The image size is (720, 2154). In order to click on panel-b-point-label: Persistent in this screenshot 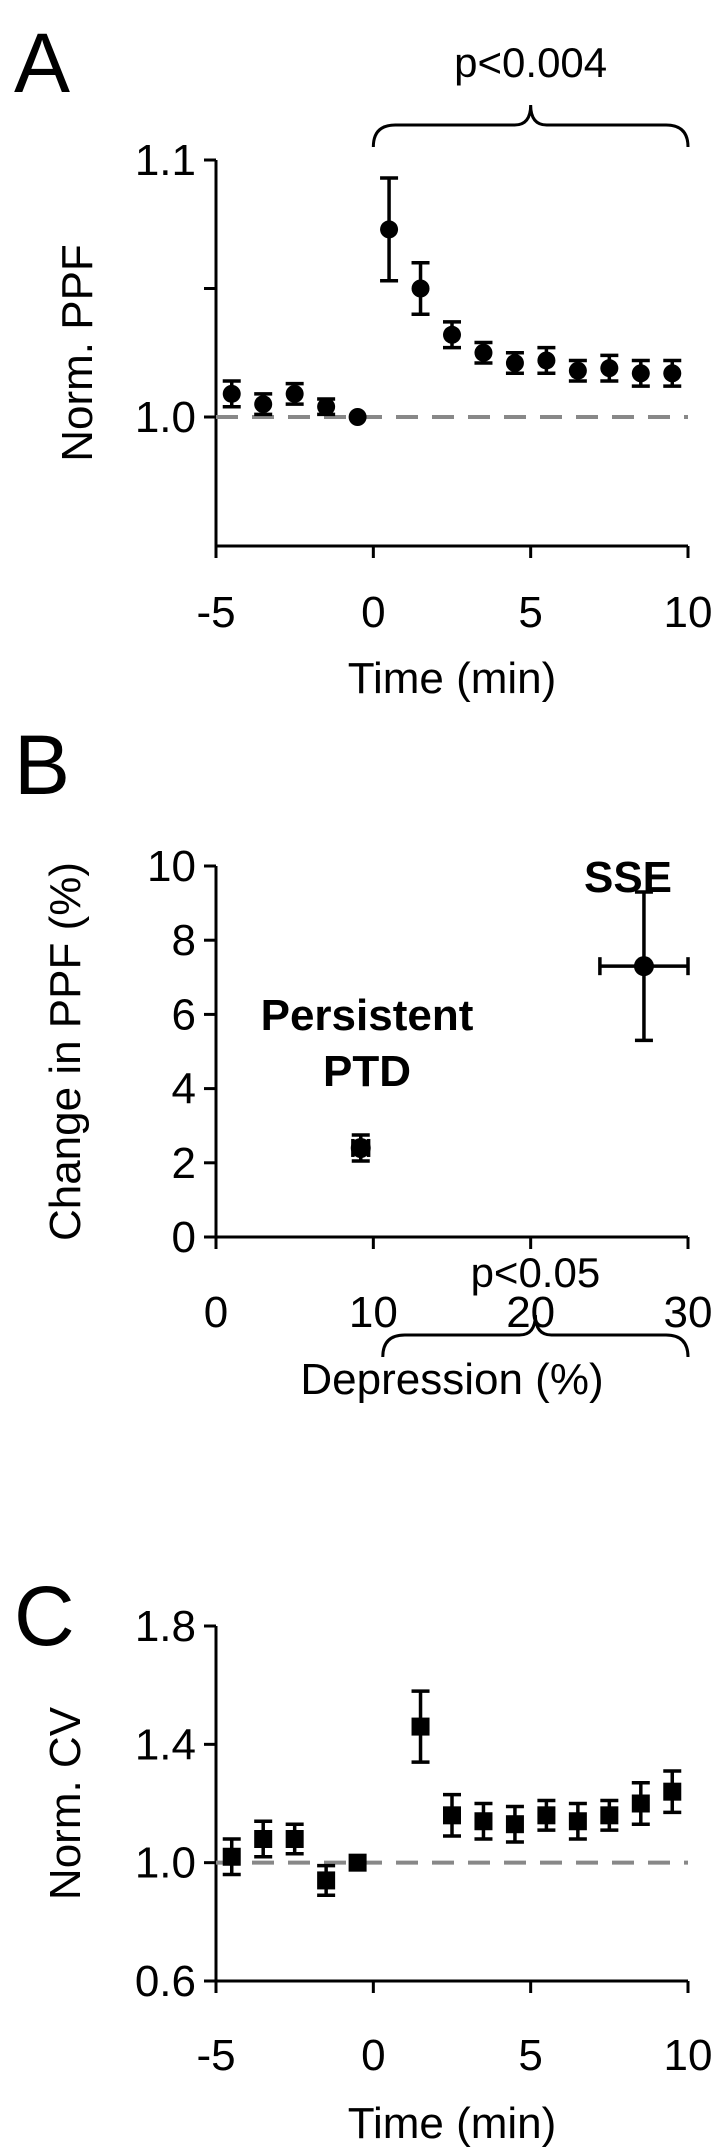, I will do `click(367, 1015)`.